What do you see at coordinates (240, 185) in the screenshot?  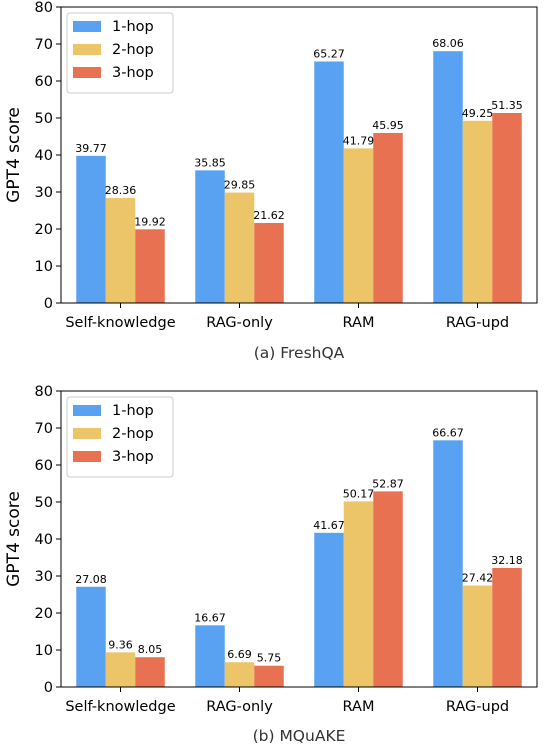 I see `bar-value-label: 29.85` at bounding box center [240, 185].